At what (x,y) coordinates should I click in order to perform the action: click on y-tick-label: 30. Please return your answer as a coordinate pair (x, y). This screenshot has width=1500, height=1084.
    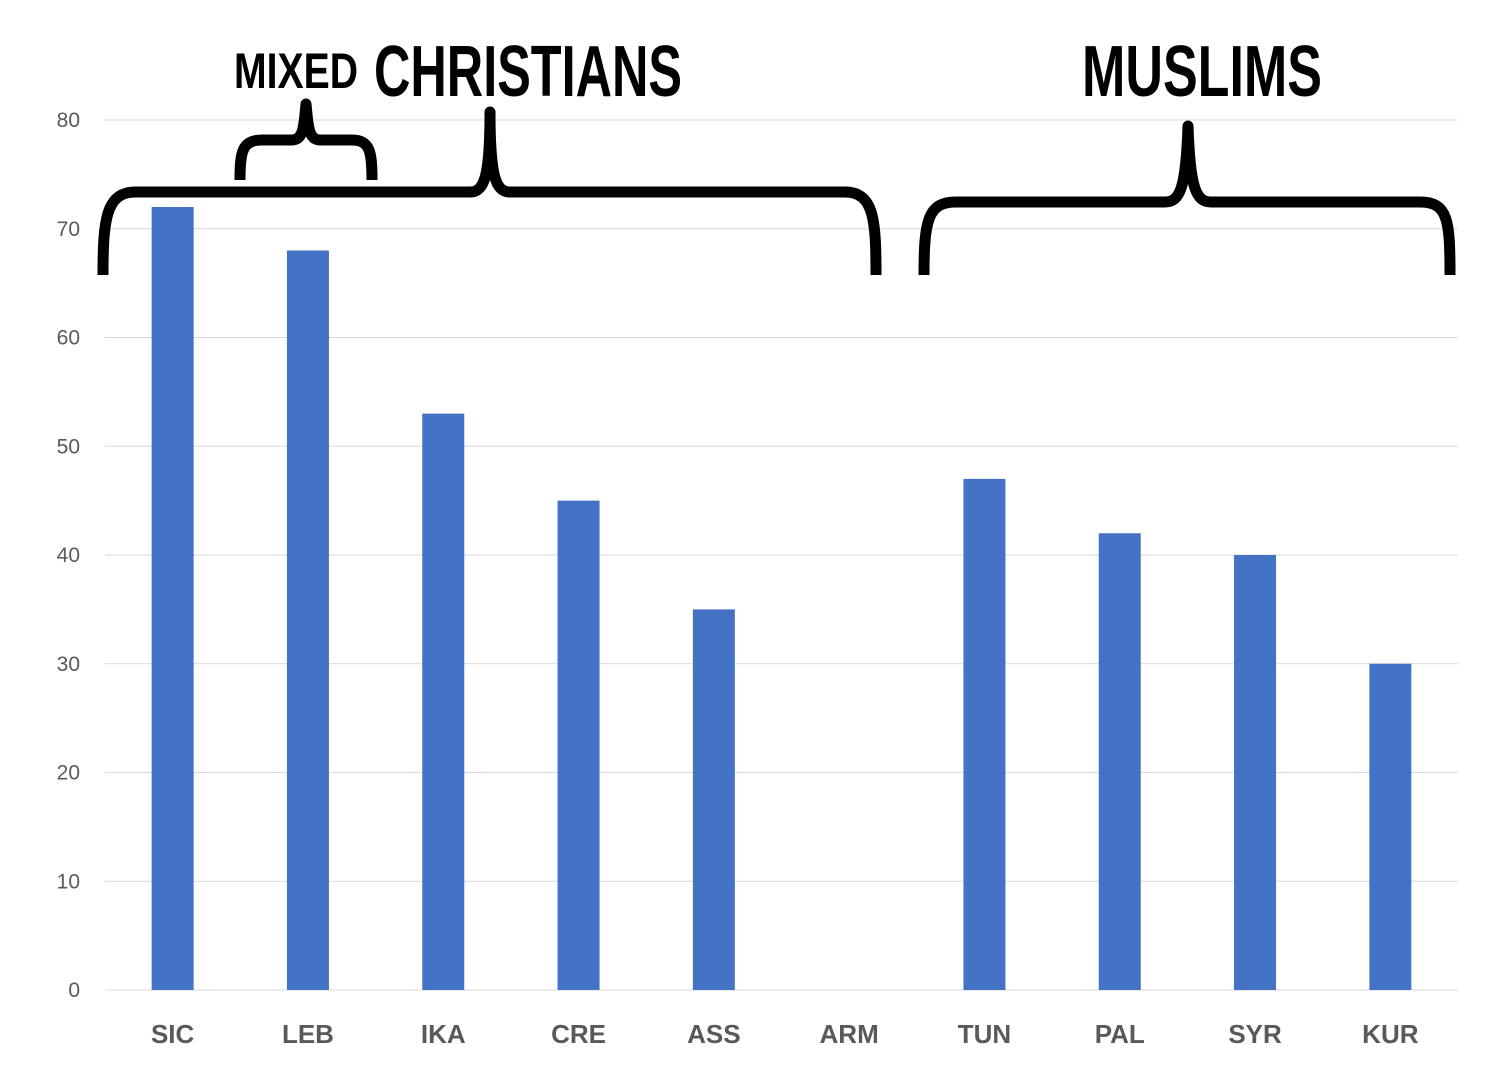
    Looking at the image, I should click on (68, 664).